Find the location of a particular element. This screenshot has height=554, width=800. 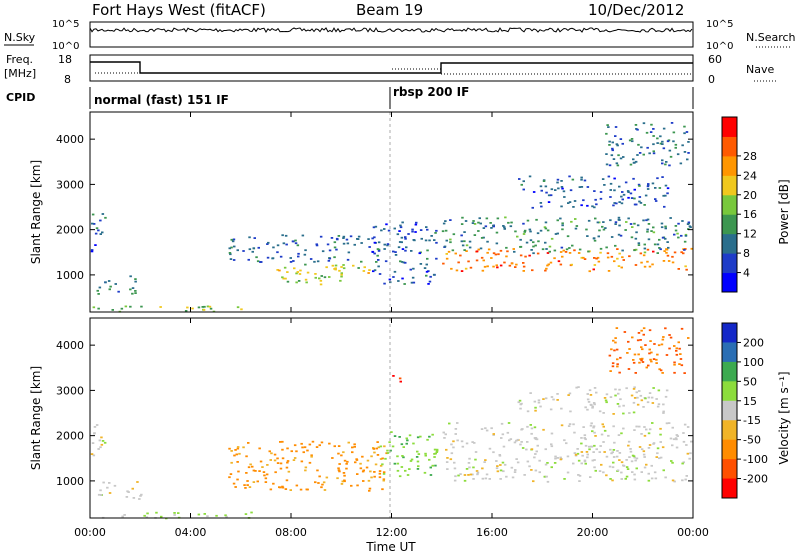

colorbar-tick-label: 4 is located at coordinates (746, 273).